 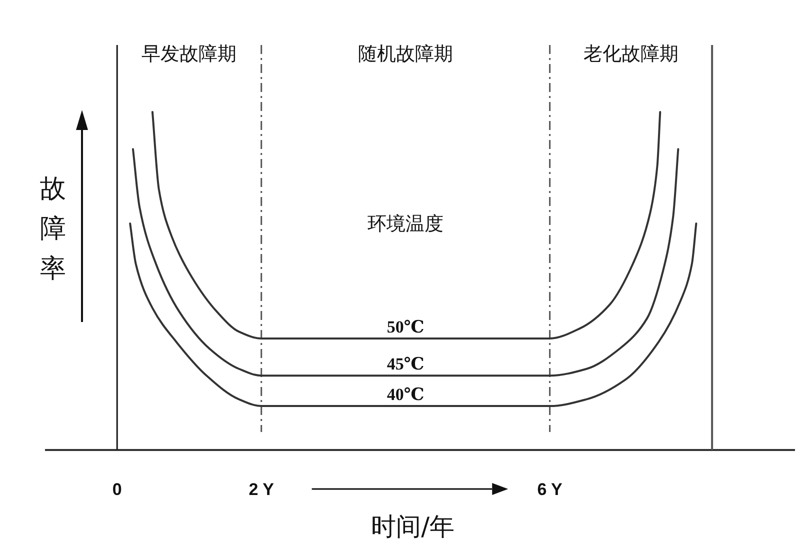 I want to click on text: 早发故障期, so click(x=189, y=54).